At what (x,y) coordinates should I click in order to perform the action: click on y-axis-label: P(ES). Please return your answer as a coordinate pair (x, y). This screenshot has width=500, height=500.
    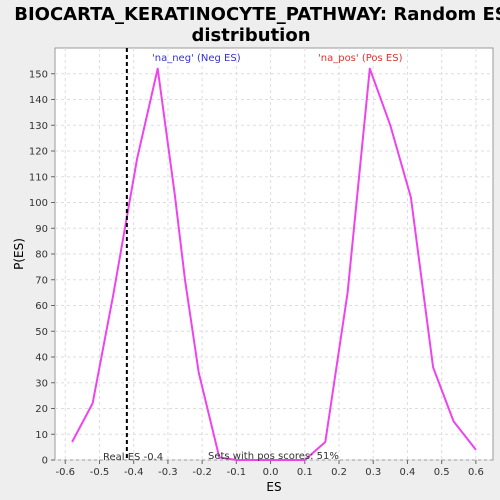
    Looking at the image, I should click on (19, 254).